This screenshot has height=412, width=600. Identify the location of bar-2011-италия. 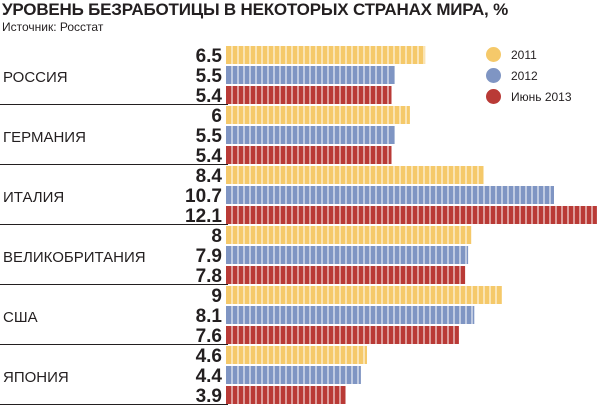
(355, 175).